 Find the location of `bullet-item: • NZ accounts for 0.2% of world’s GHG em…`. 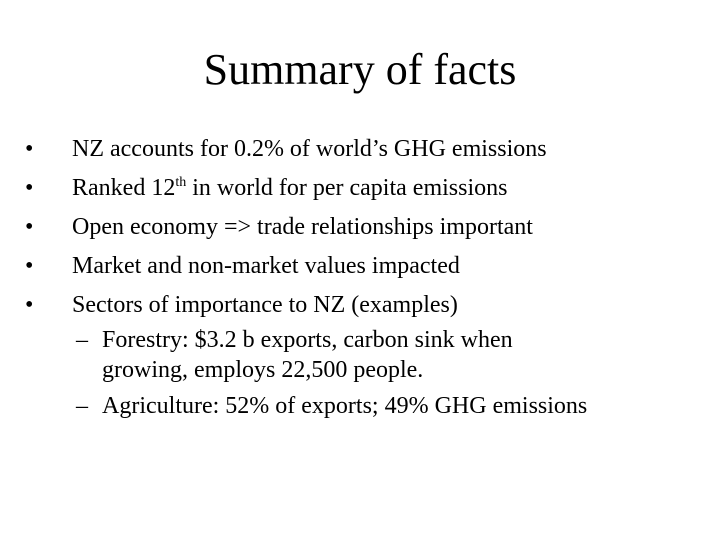

bullet-item: • NZ accounts for 0.2% of world’s GHG em… is located at coordinates (360, 149).